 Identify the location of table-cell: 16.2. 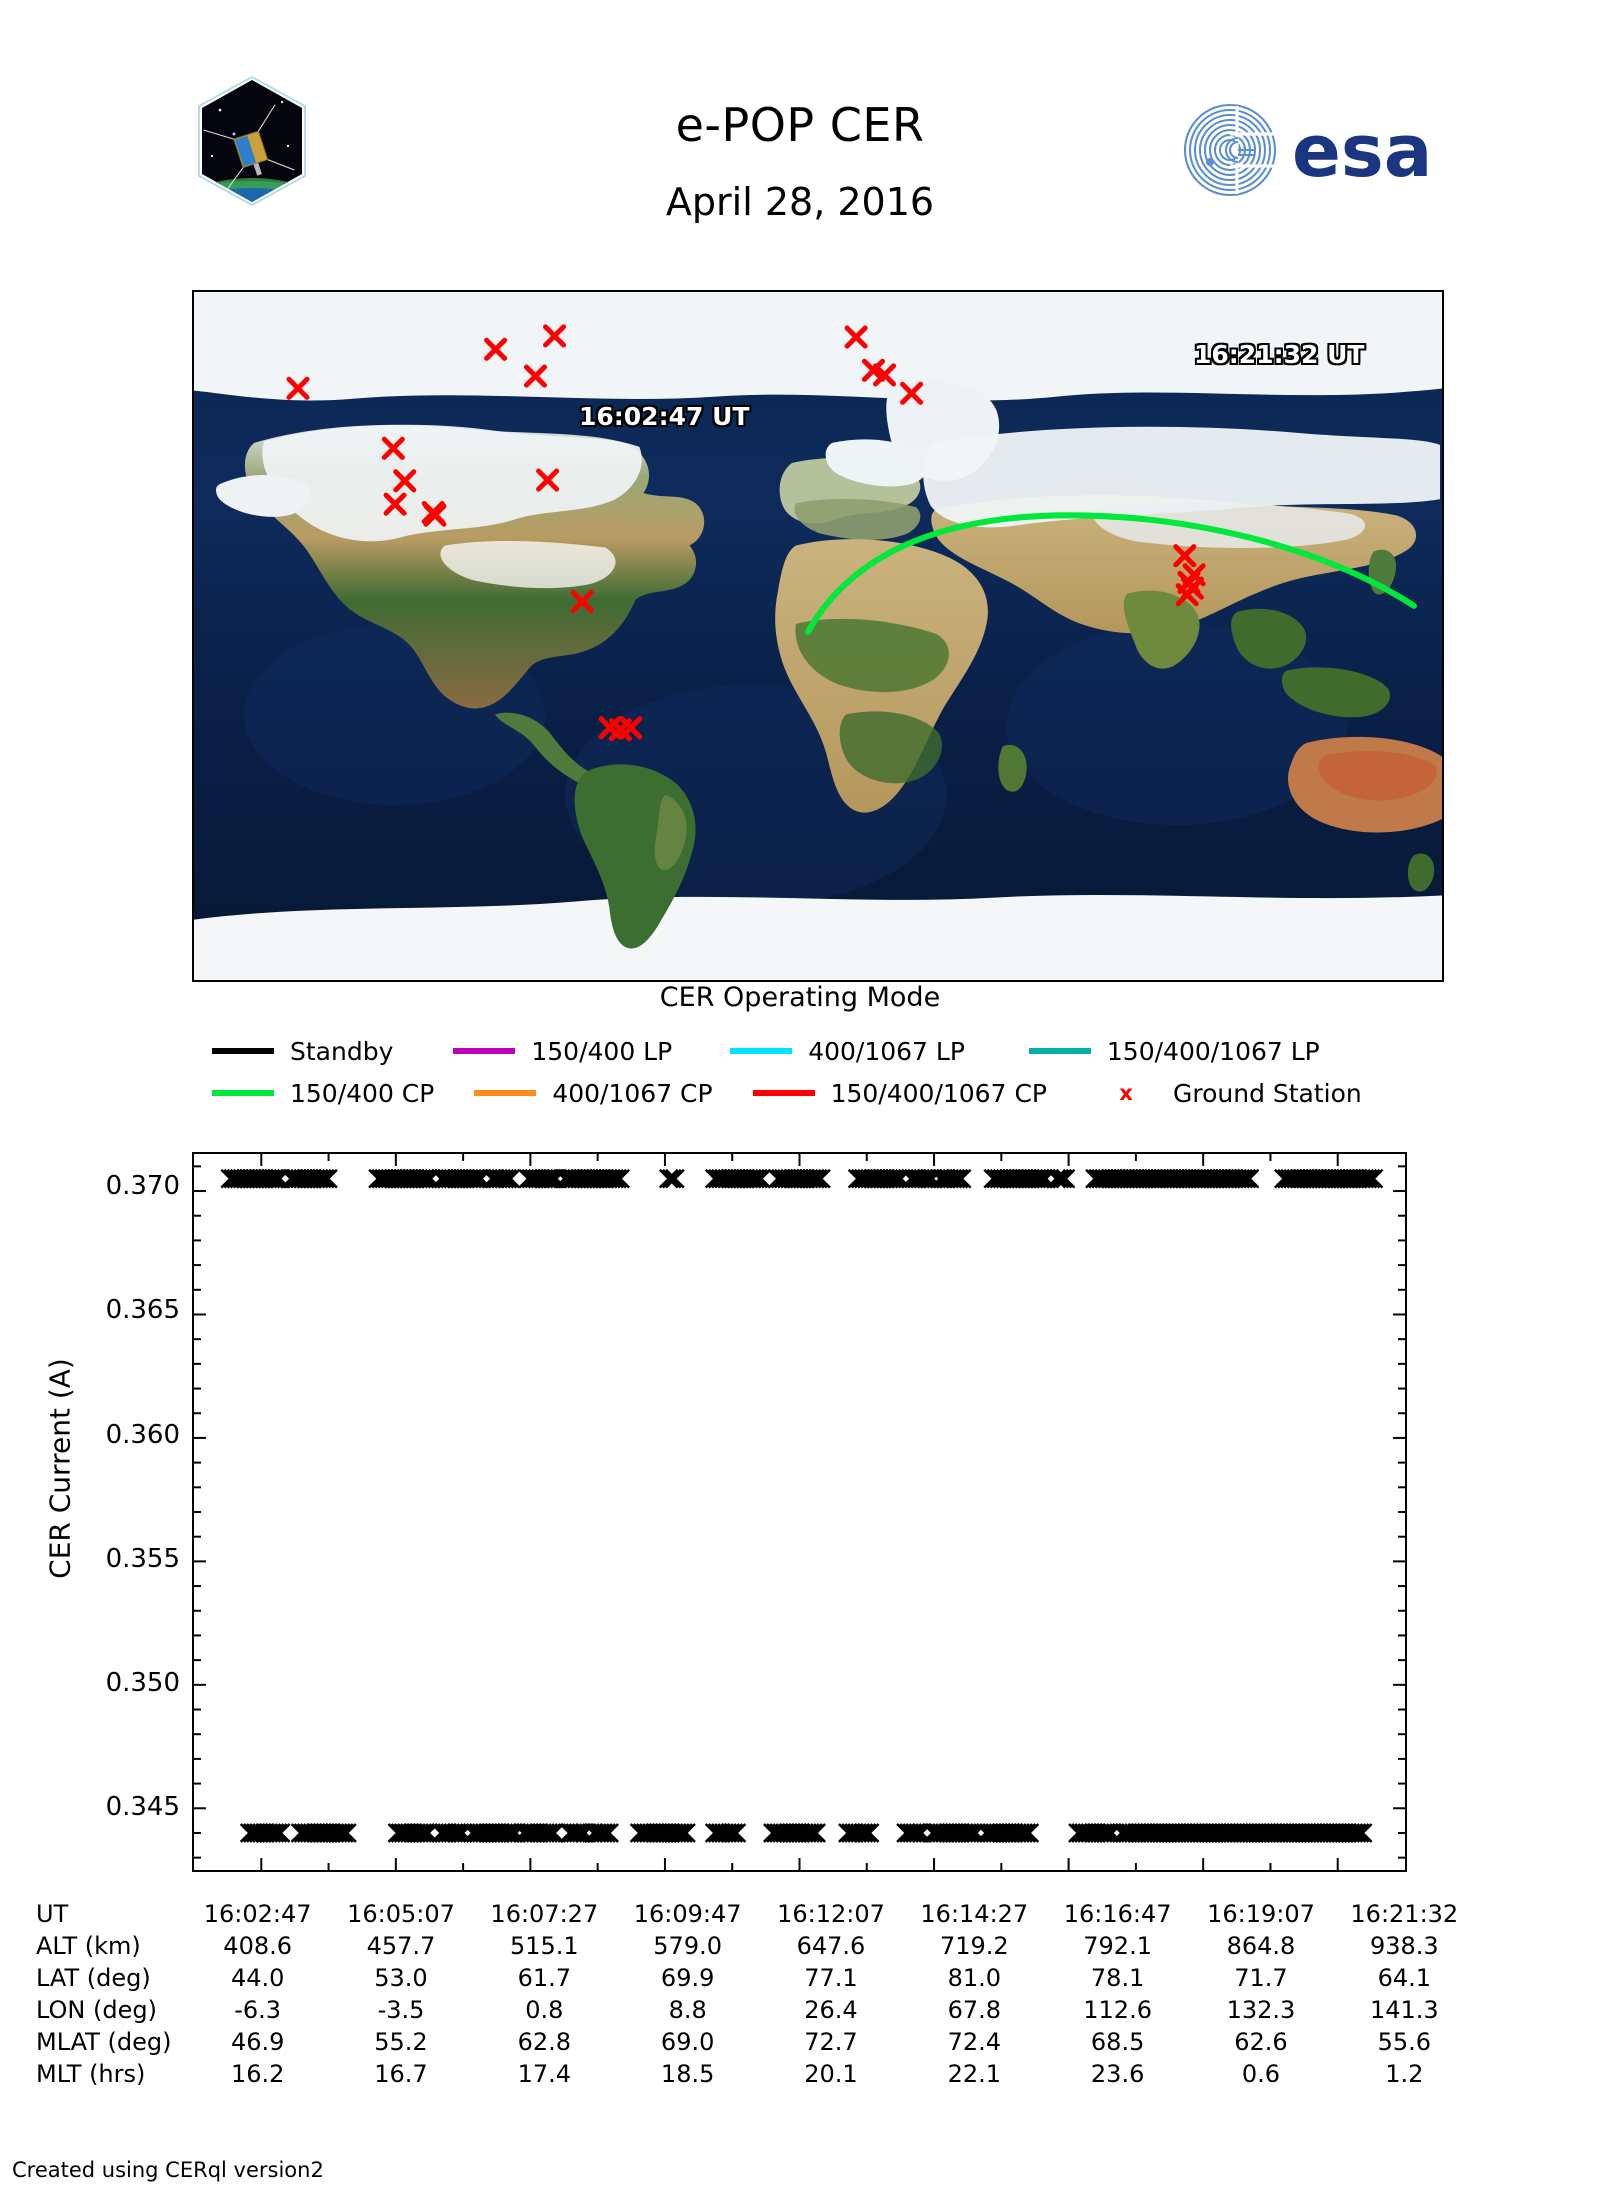
(257, 2074).